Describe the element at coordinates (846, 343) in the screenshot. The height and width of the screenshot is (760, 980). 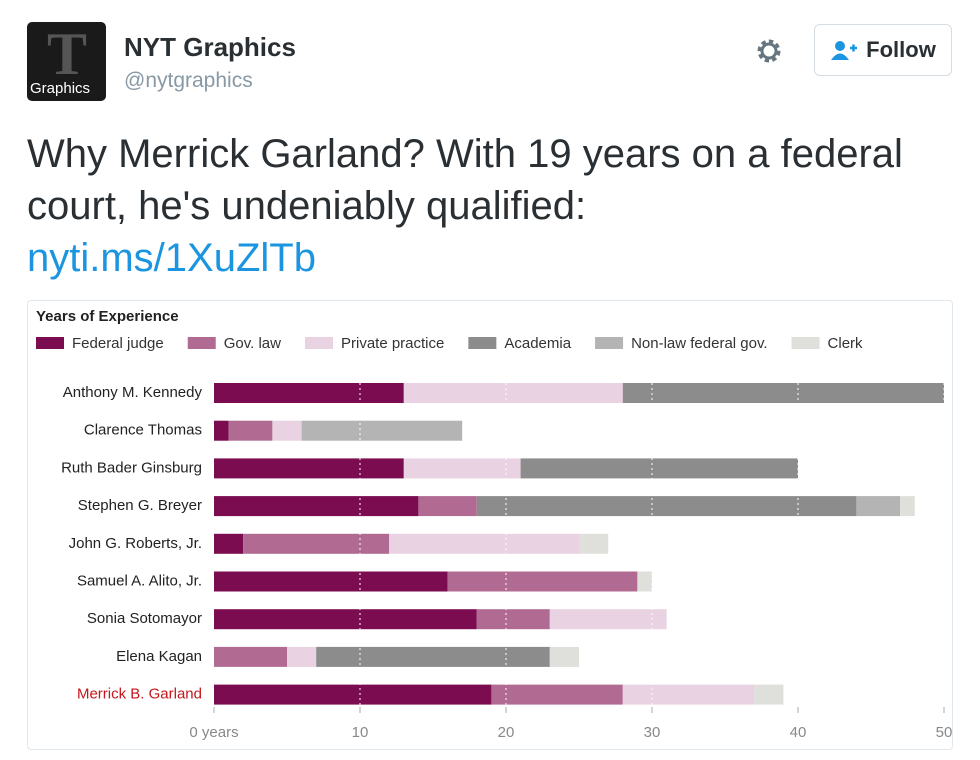
I see `legend-label: Clerk` at that location.